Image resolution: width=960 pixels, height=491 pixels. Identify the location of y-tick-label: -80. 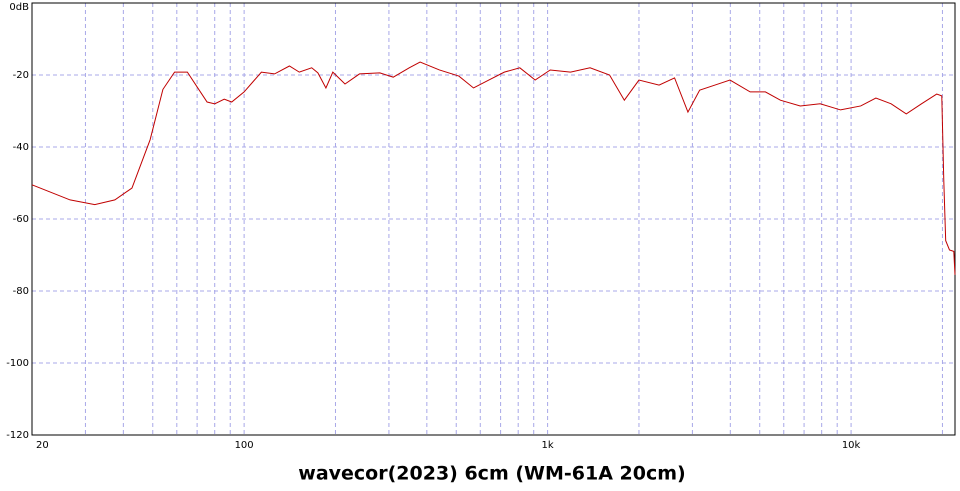
(21, 291).